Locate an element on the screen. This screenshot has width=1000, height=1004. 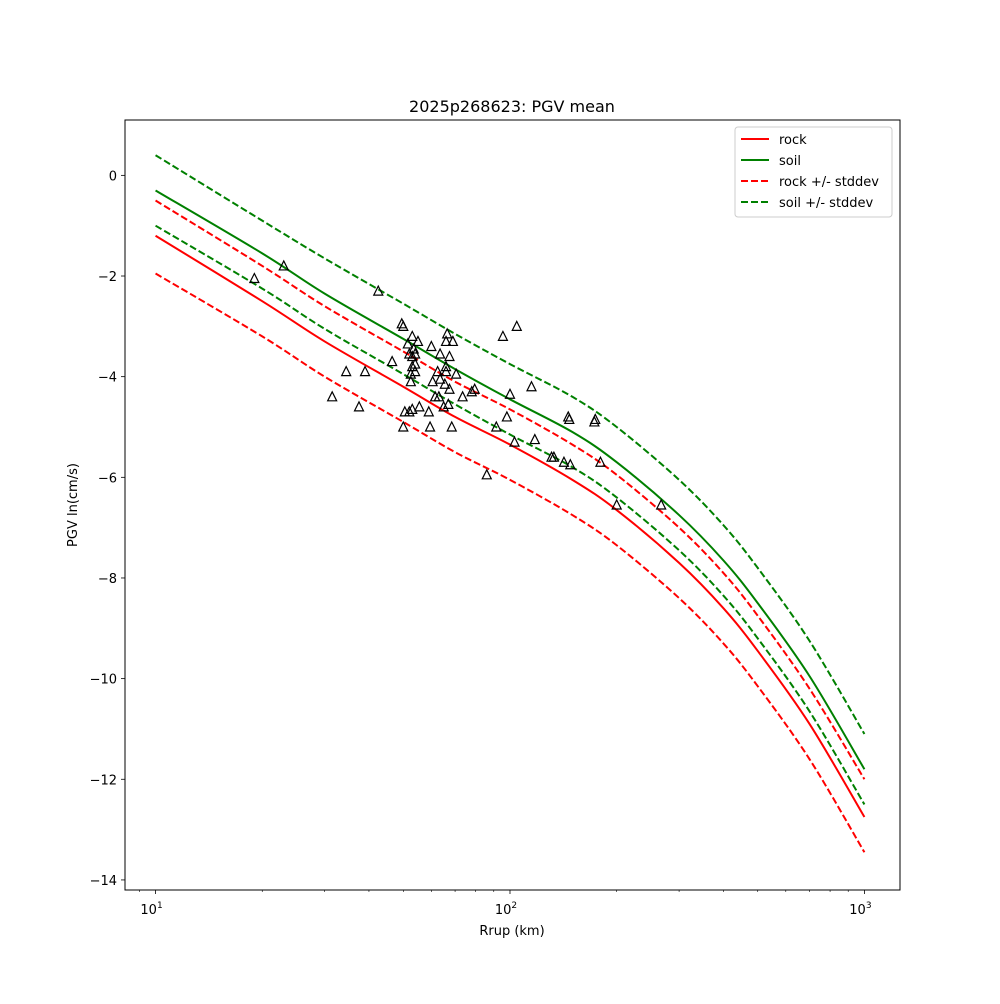
y-tick-label: −8 is located at coordinates (107, 579).